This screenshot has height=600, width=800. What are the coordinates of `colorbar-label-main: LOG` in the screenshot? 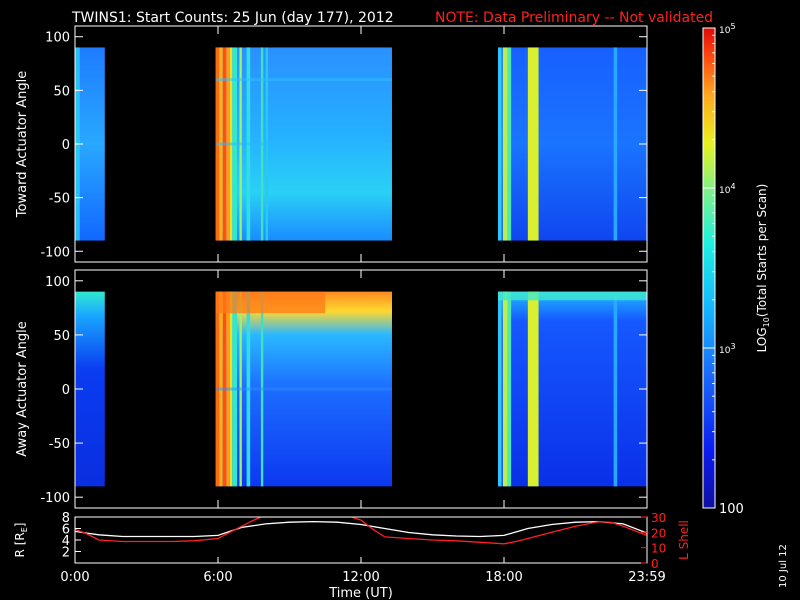 It's located at (762, 339).